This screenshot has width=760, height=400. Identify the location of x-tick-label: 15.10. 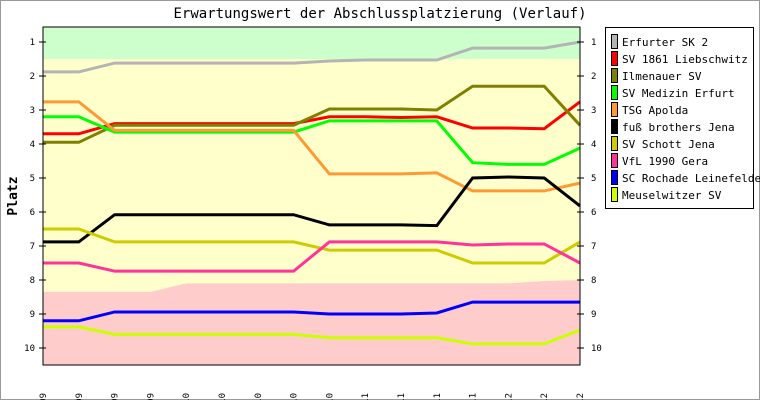
(259, 396).